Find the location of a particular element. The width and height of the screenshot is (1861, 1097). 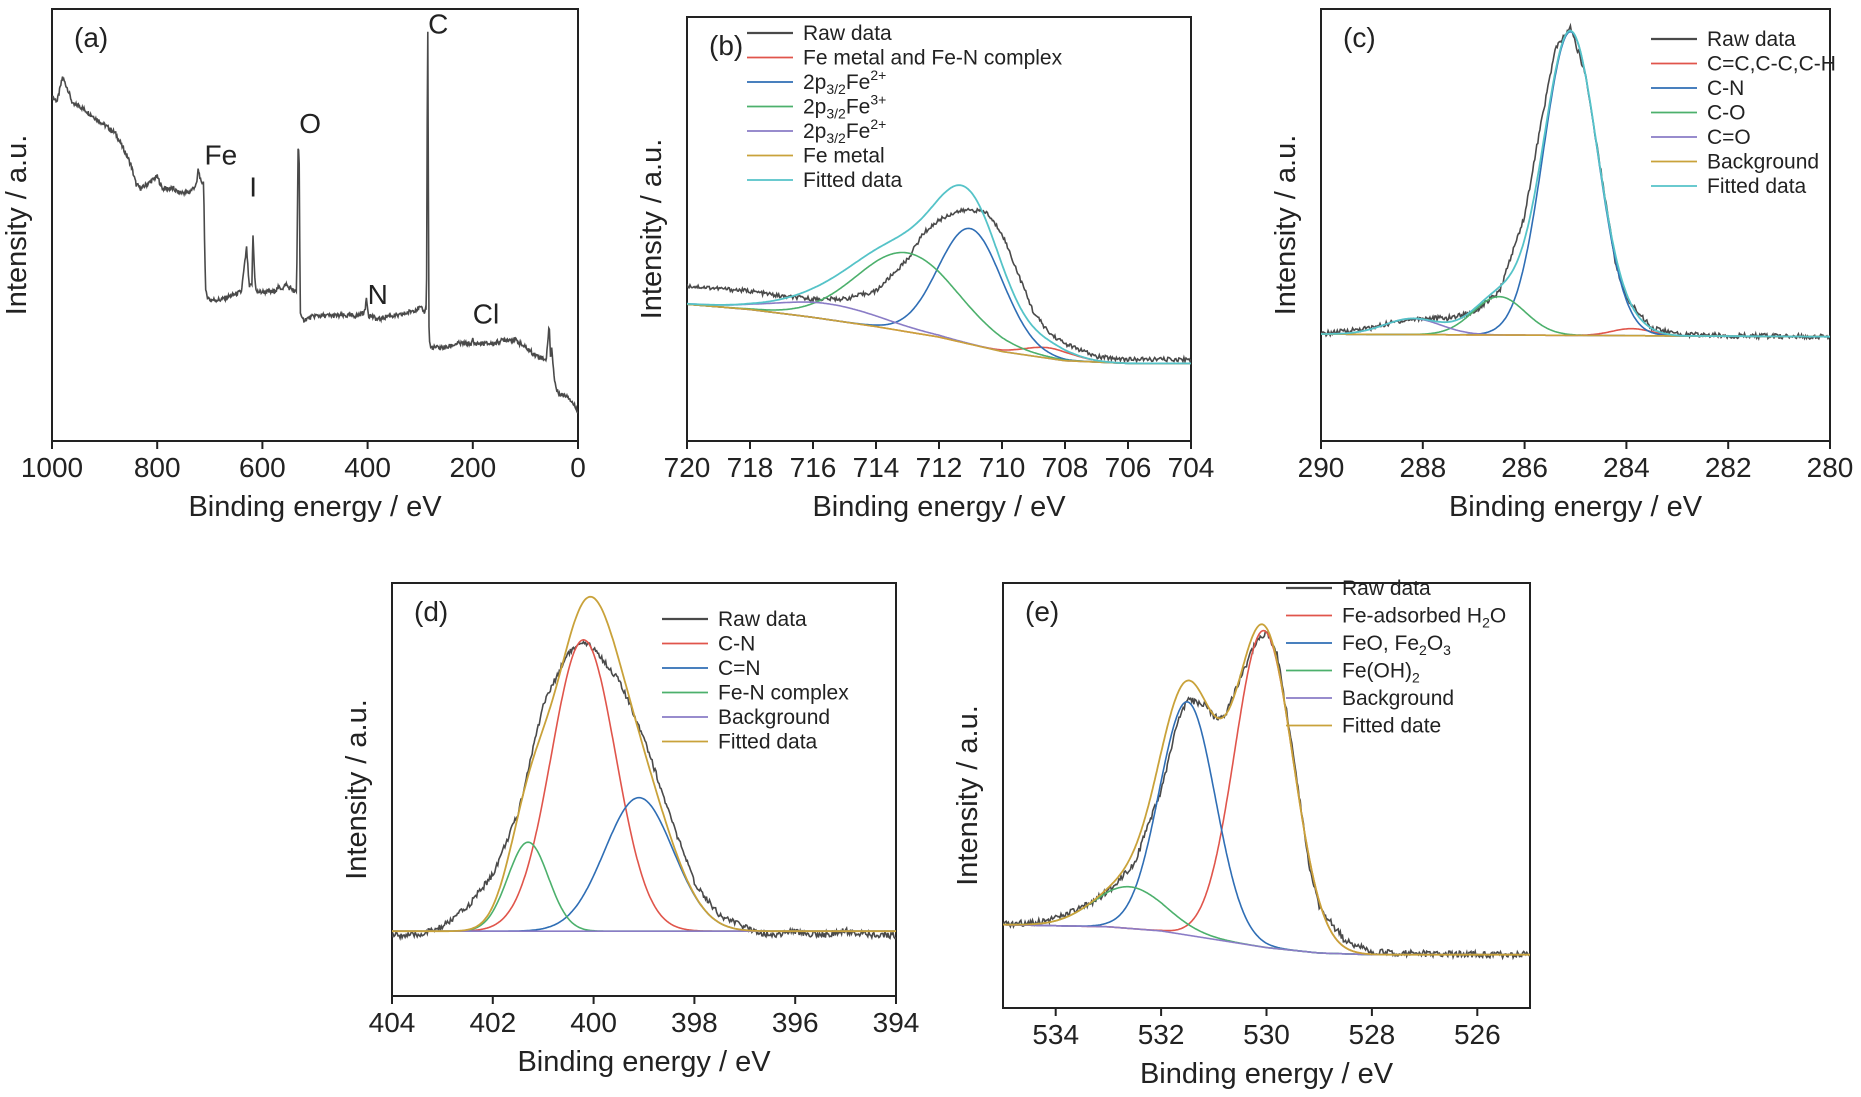

x-tick-label: 284 is located at coordinates (1626, 467).